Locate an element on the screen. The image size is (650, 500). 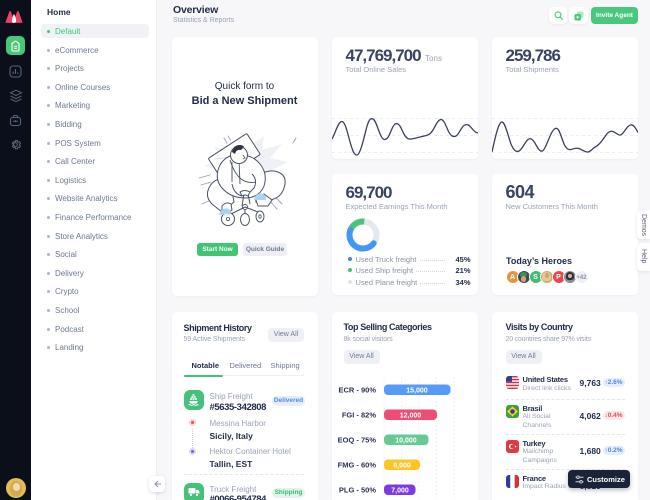
svg-text: FMG - 60% is located at coordinates (356, 464).